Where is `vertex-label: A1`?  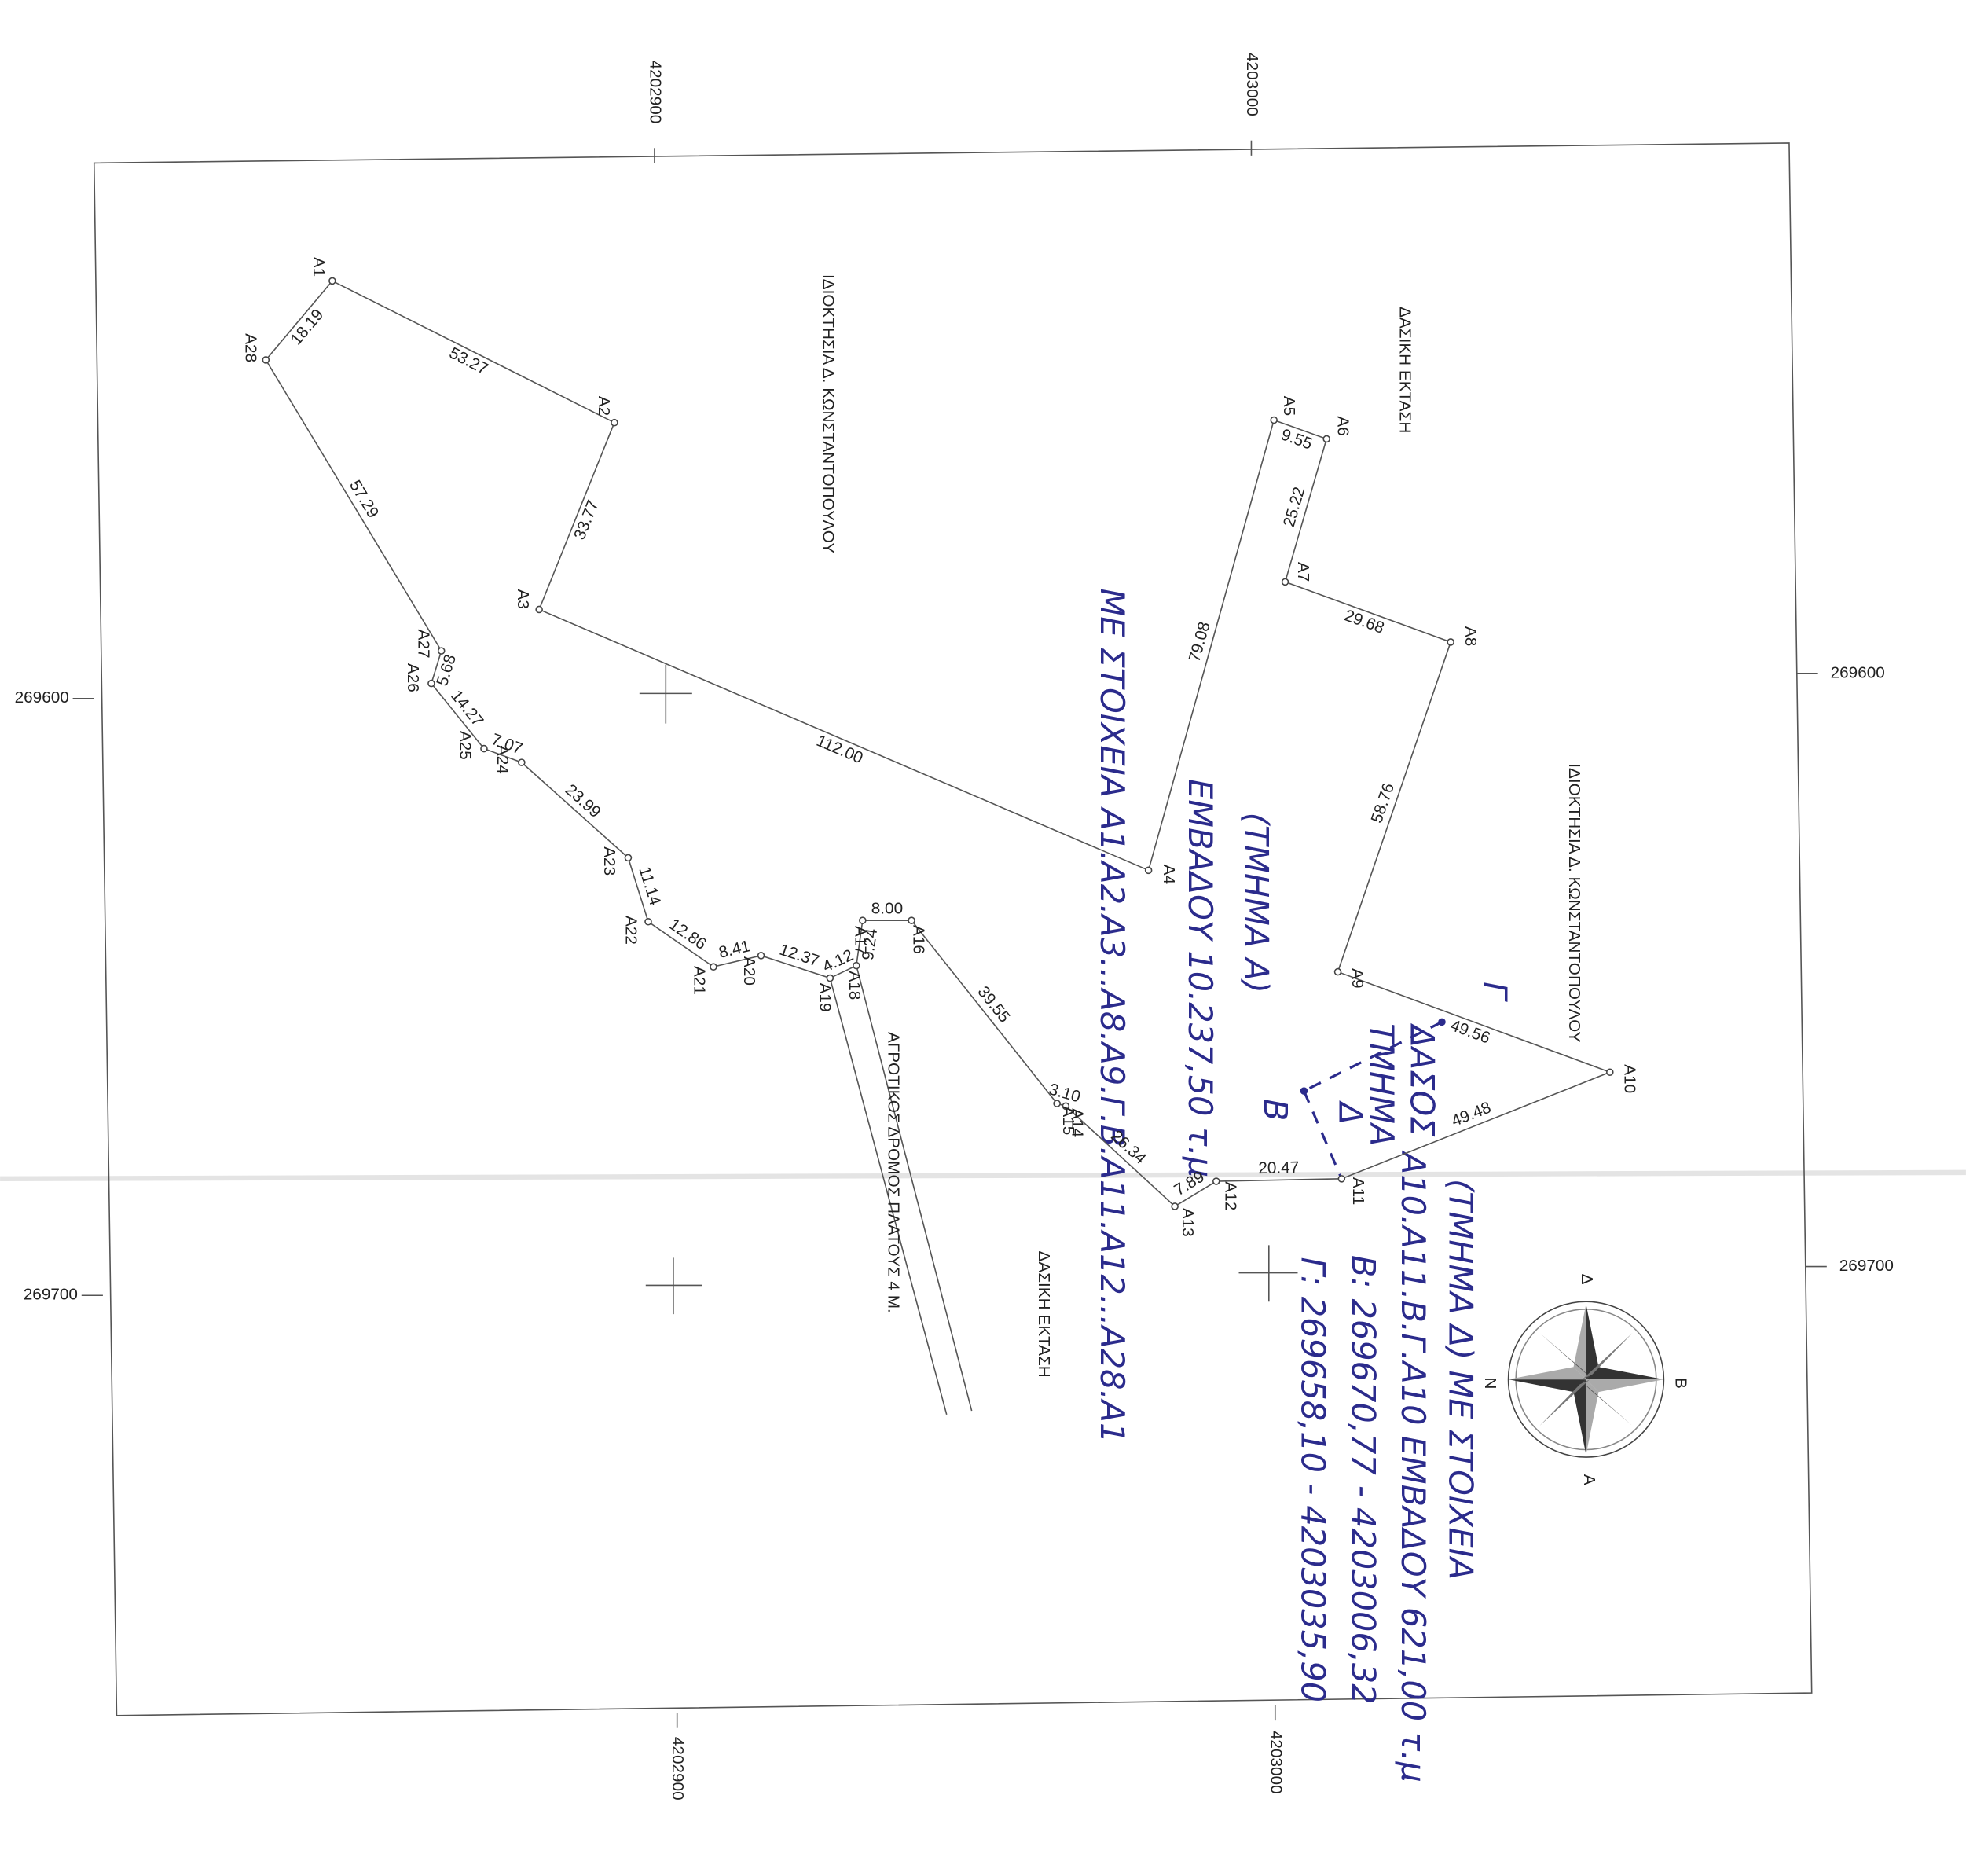 vertex-label: A1 is located at coordinates (319, 267).